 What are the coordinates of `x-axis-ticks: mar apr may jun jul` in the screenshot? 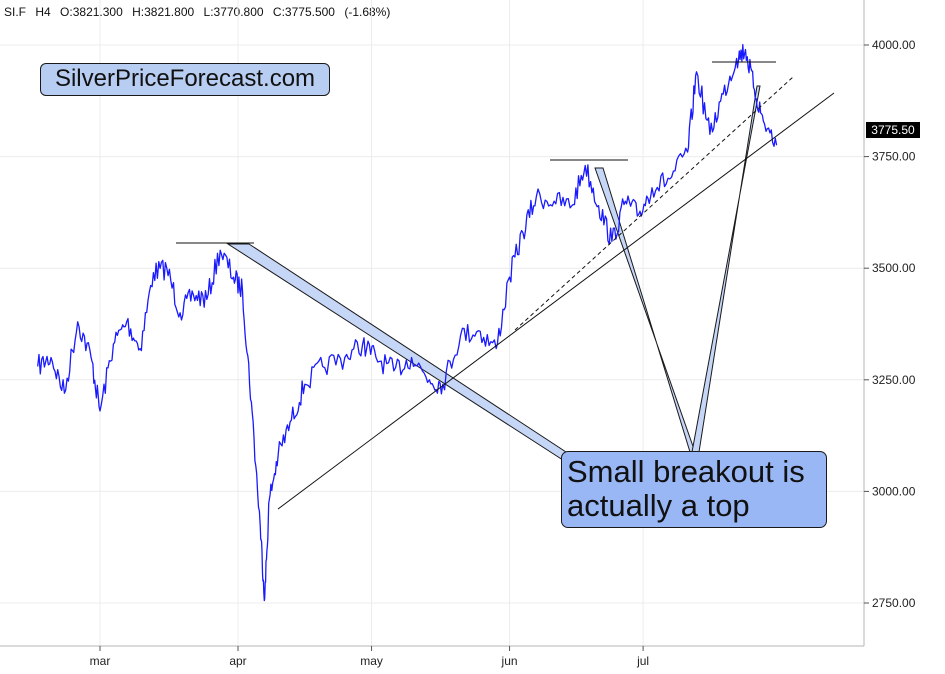 It's located at (369, 657).